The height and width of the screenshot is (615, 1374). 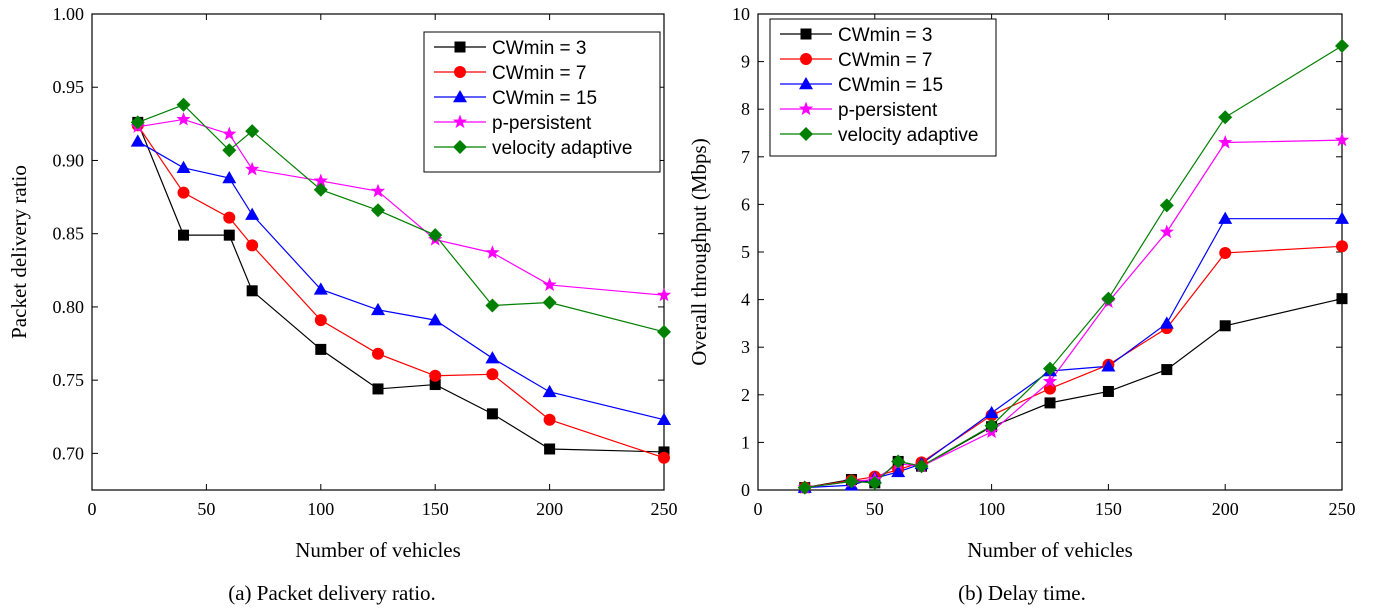 What do you see at coordinates (888, 110) in the screenshot?
I see `legend-label: p-persistent` at bounding box center [888, 110].